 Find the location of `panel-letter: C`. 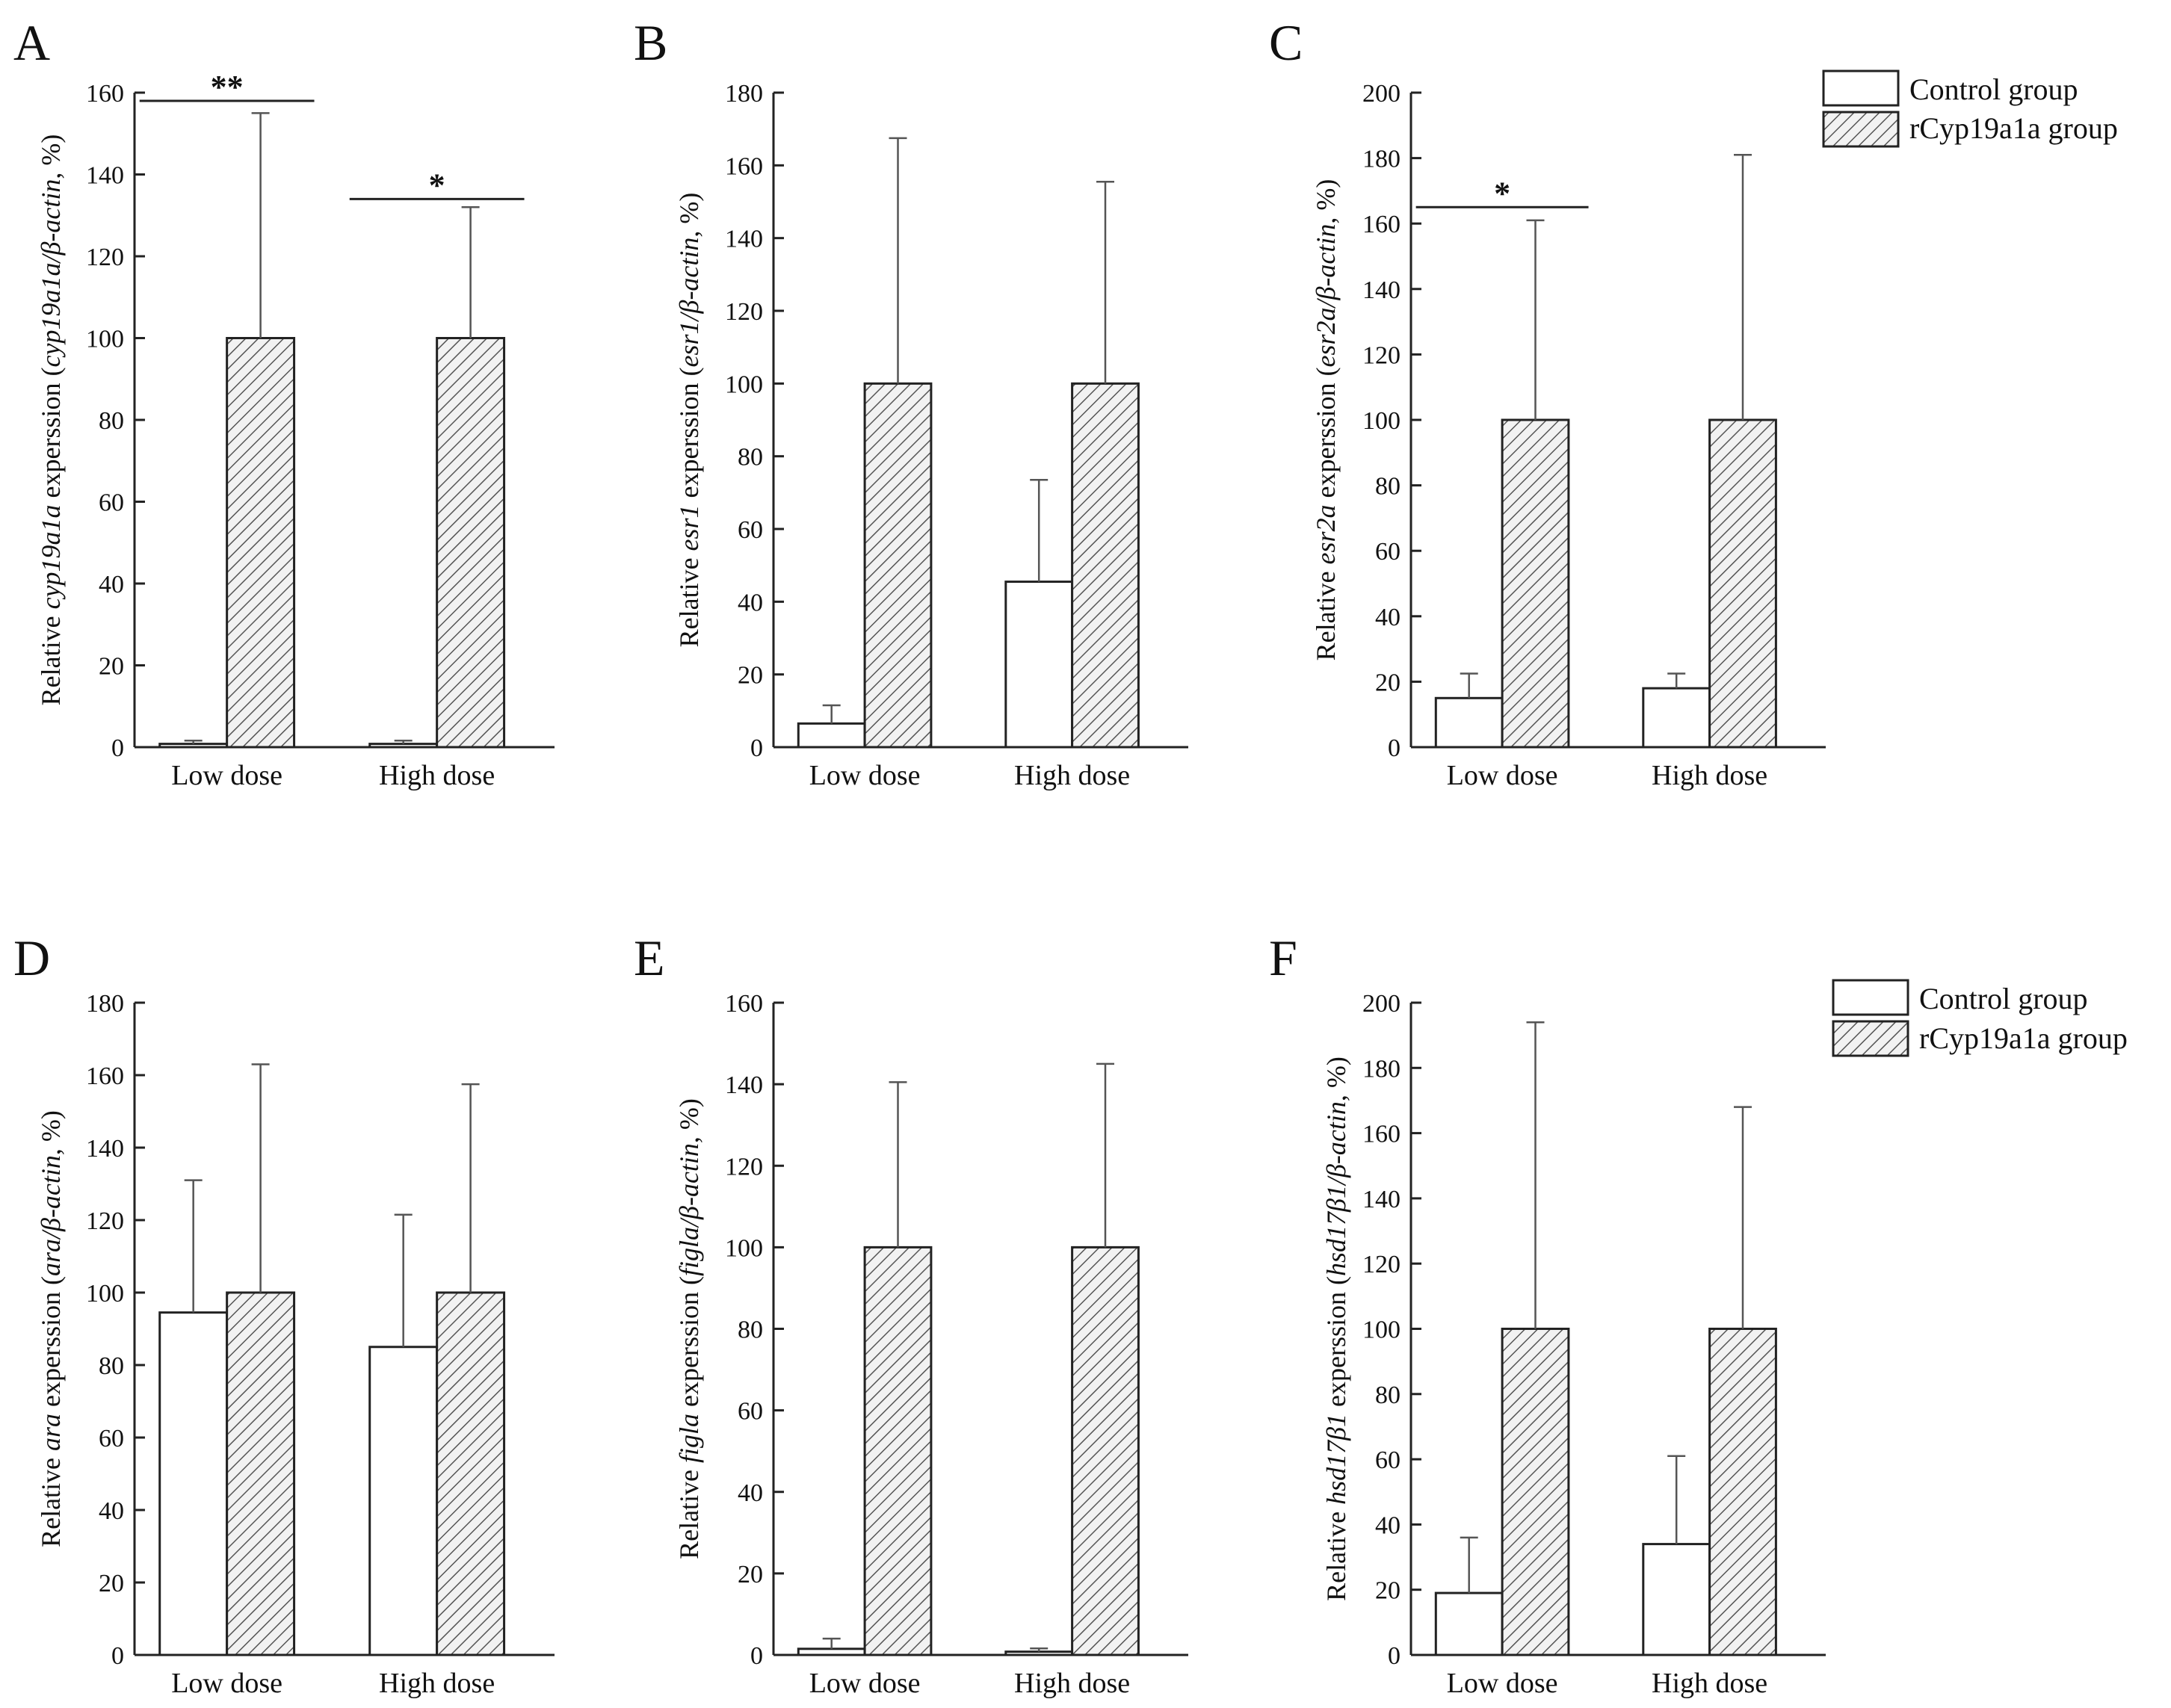

panel-letter: C is located at coordinates (1286, 42).